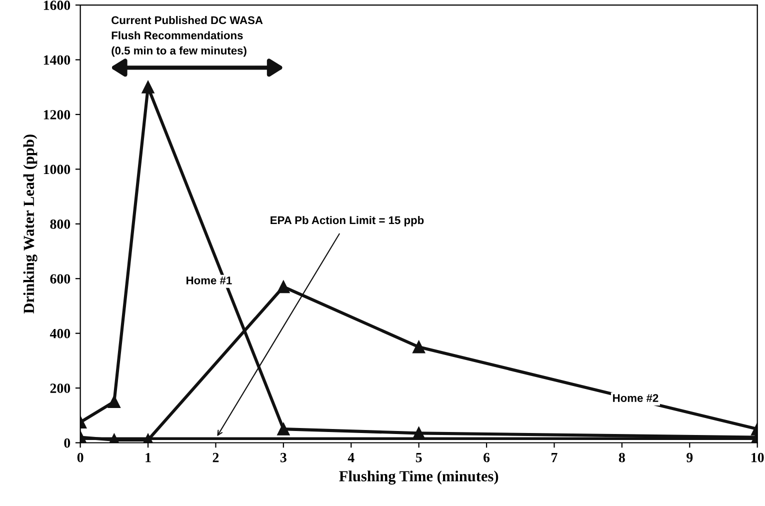 Image resolution: width=765 pixels, height=506 pixels. What do you see at coordinates (80, 457) in the screenshot?
I see `x-tick-label: 0` at bounding box center [80, 457].